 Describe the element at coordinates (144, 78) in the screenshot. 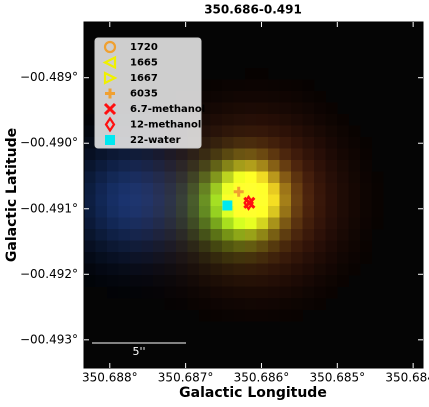

I see `legend-label: 1667` at that location.